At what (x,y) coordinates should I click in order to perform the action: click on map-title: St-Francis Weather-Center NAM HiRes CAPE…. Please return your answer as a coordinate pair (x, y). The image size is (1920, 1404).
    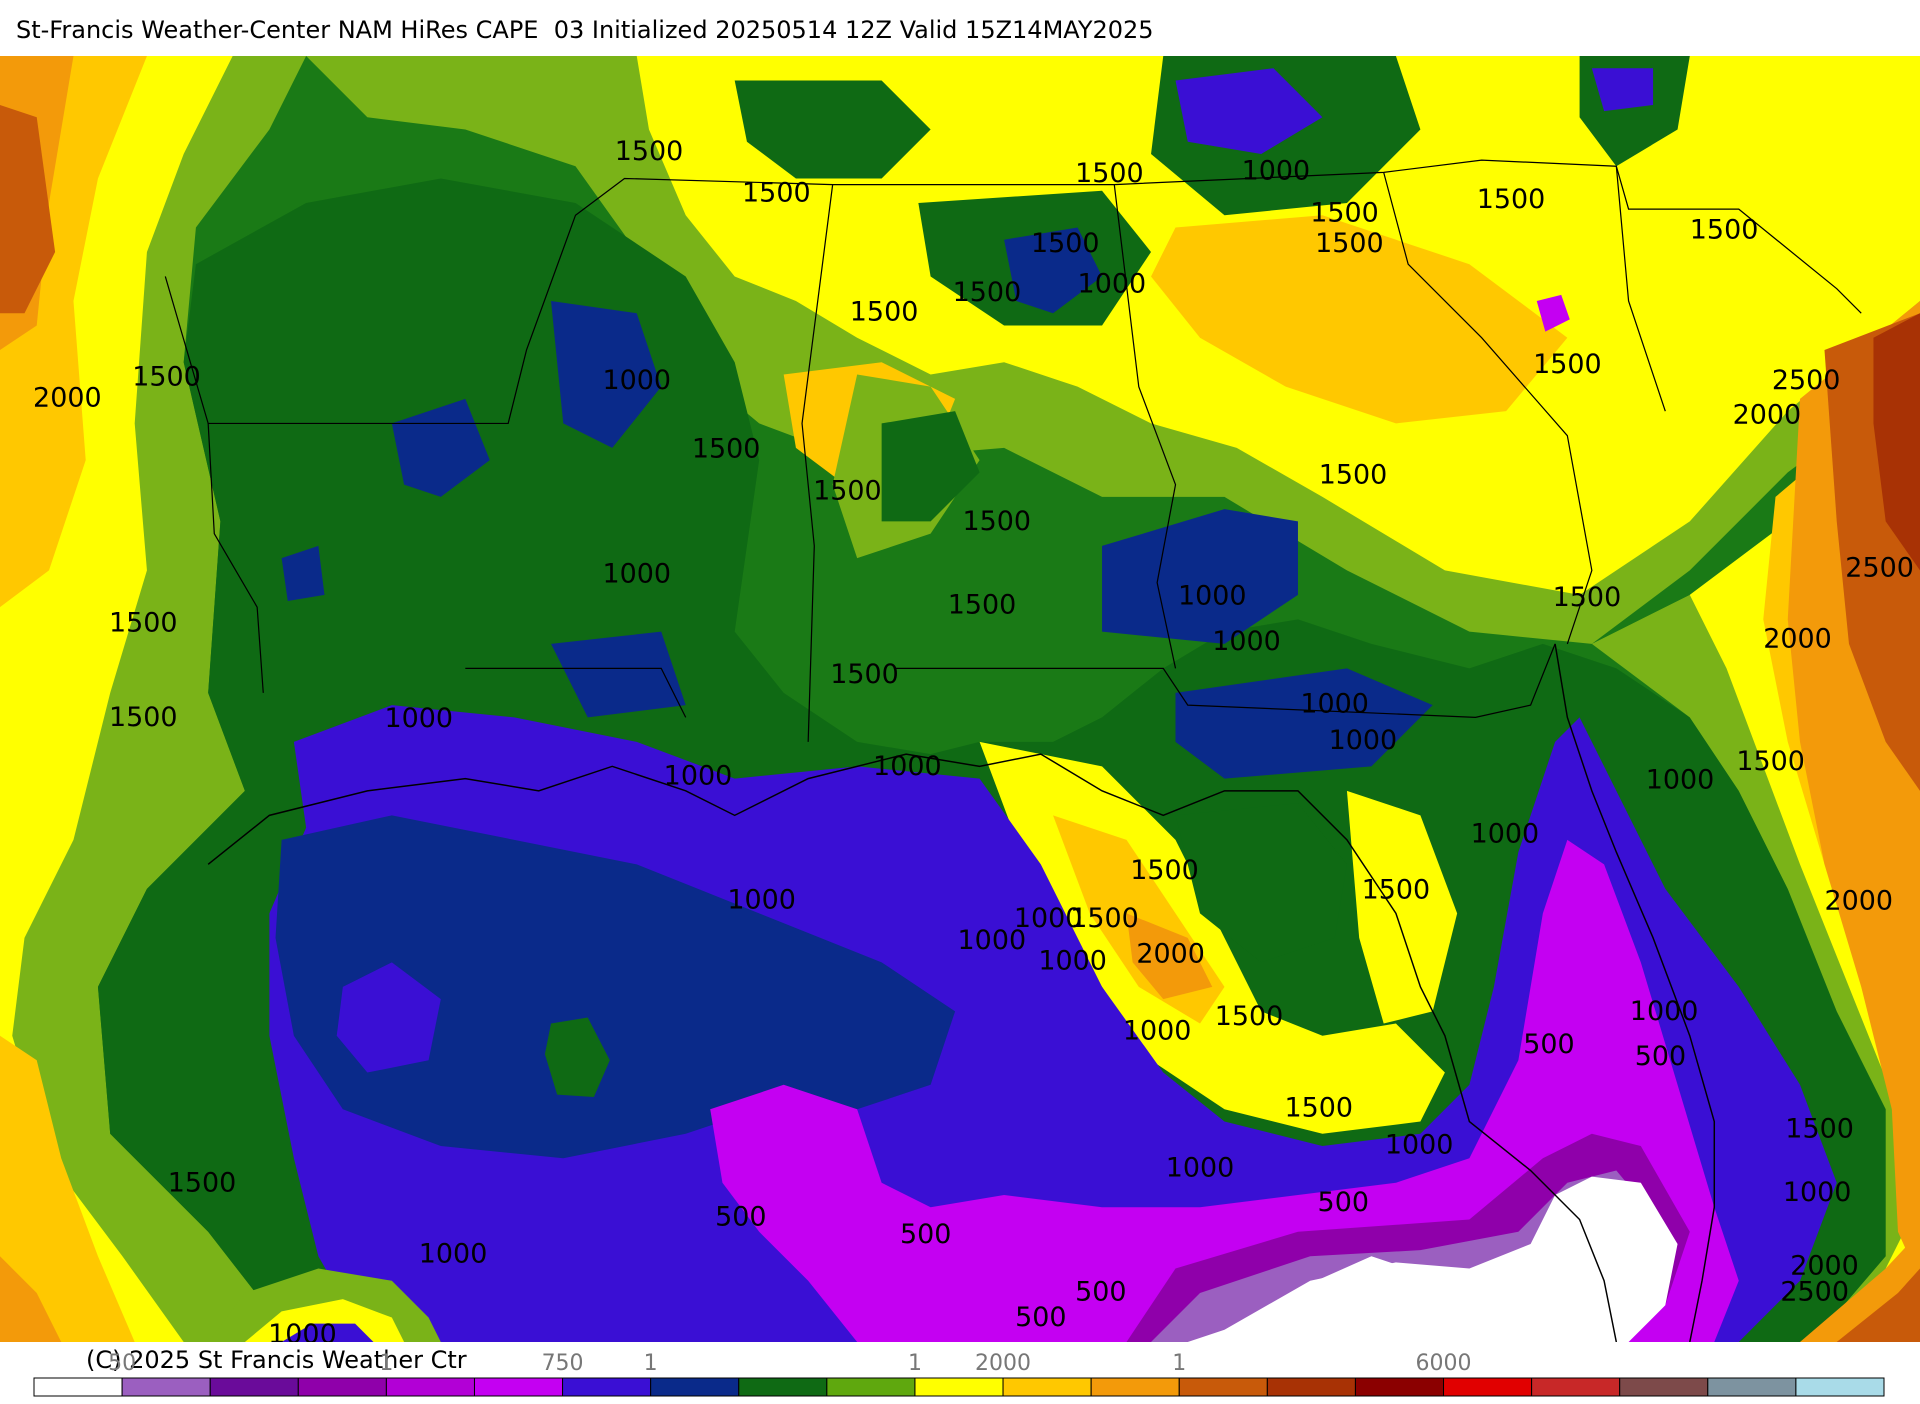
    Looking at the image, I should click on (585, 30).